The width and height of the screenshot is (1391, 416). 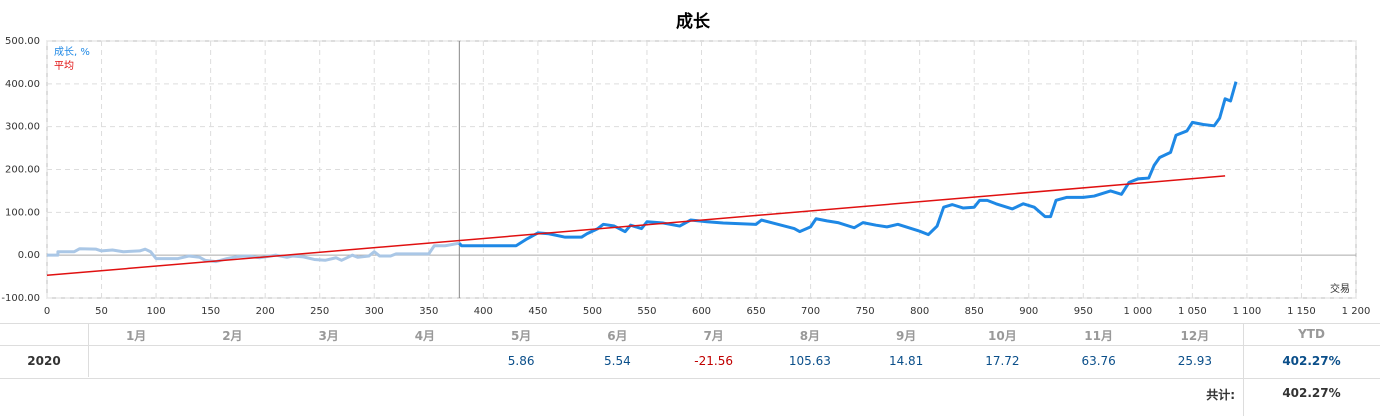 I want to click on column-header: 5月, so click(x=521, y=336).